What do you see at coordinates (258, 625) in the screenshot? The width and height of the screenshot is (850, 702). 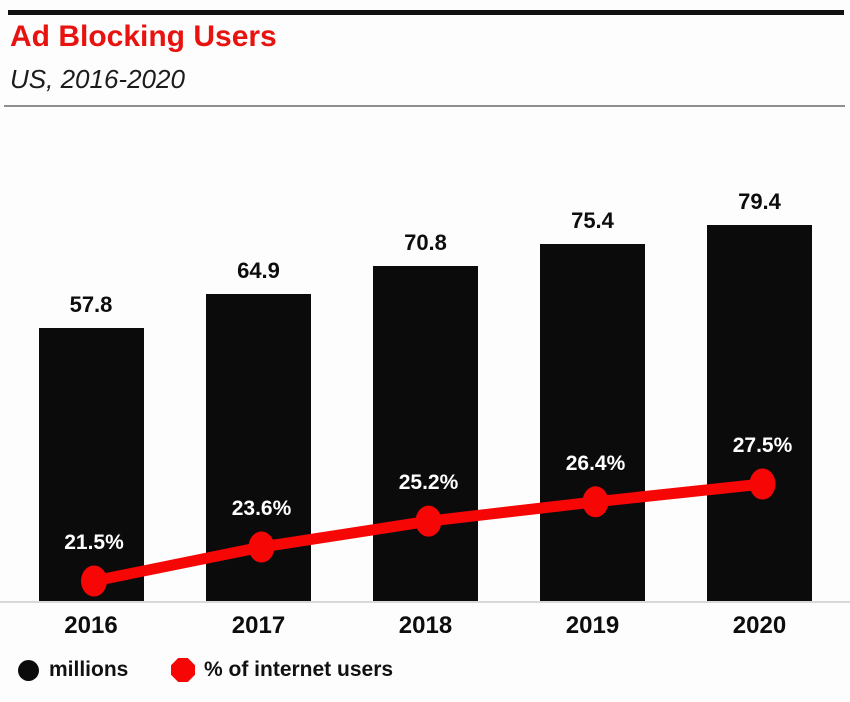 I see `x-axis-tick-label: 2017` at bounding box center [258, 625].